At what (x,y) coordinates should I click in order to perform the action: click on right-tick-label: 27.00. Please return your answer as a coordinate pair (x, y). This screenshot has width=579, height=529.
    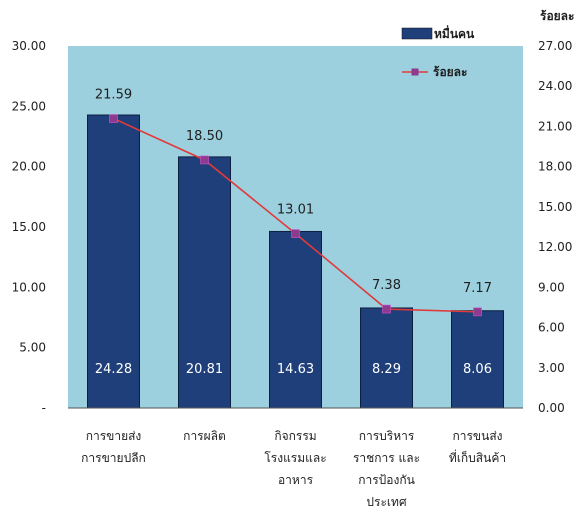
    Looking at the image, I should click on (555, 46).